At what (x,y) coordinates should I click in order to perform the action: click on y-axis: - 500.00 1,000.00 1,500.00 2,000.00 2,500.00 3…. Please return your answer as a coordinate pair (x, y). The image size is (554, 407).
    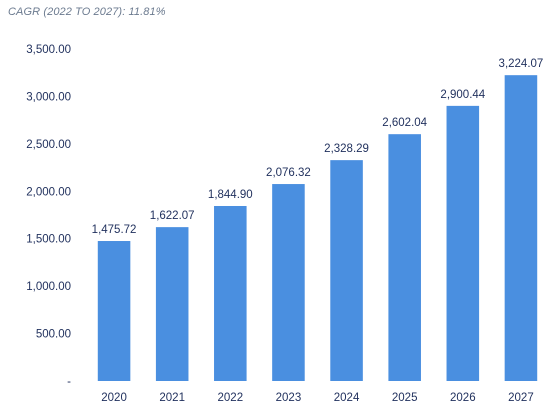
    Looking at the image, I should click on (48, 216).